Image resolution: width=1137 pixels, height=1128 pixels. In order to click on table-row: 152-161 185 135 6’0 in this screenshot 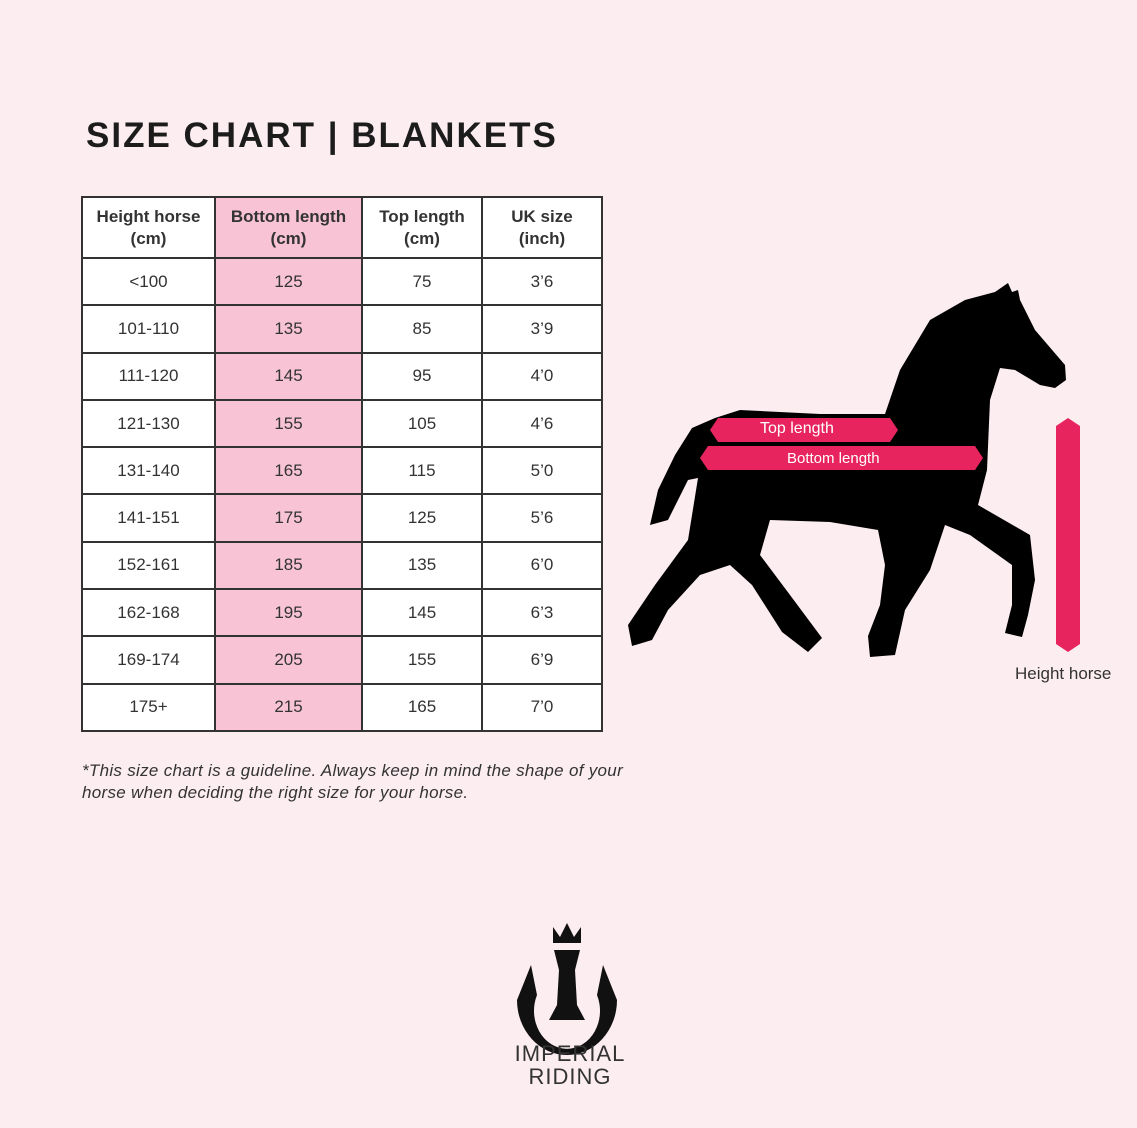, I will do `click(342, 565)`.